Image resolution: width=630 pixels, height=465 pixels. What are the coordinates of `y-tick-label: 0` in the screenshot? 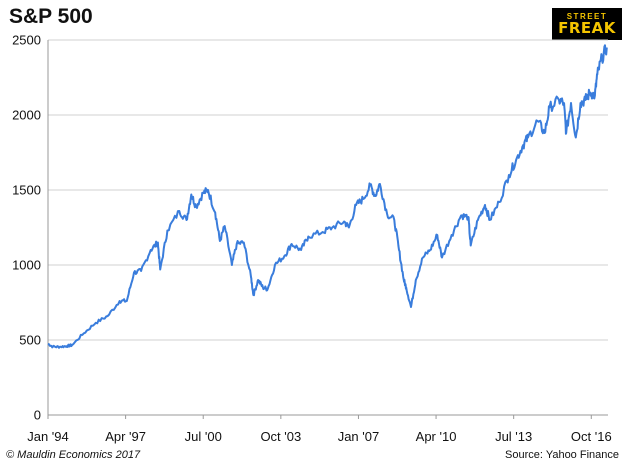 It's located at (37, 415).